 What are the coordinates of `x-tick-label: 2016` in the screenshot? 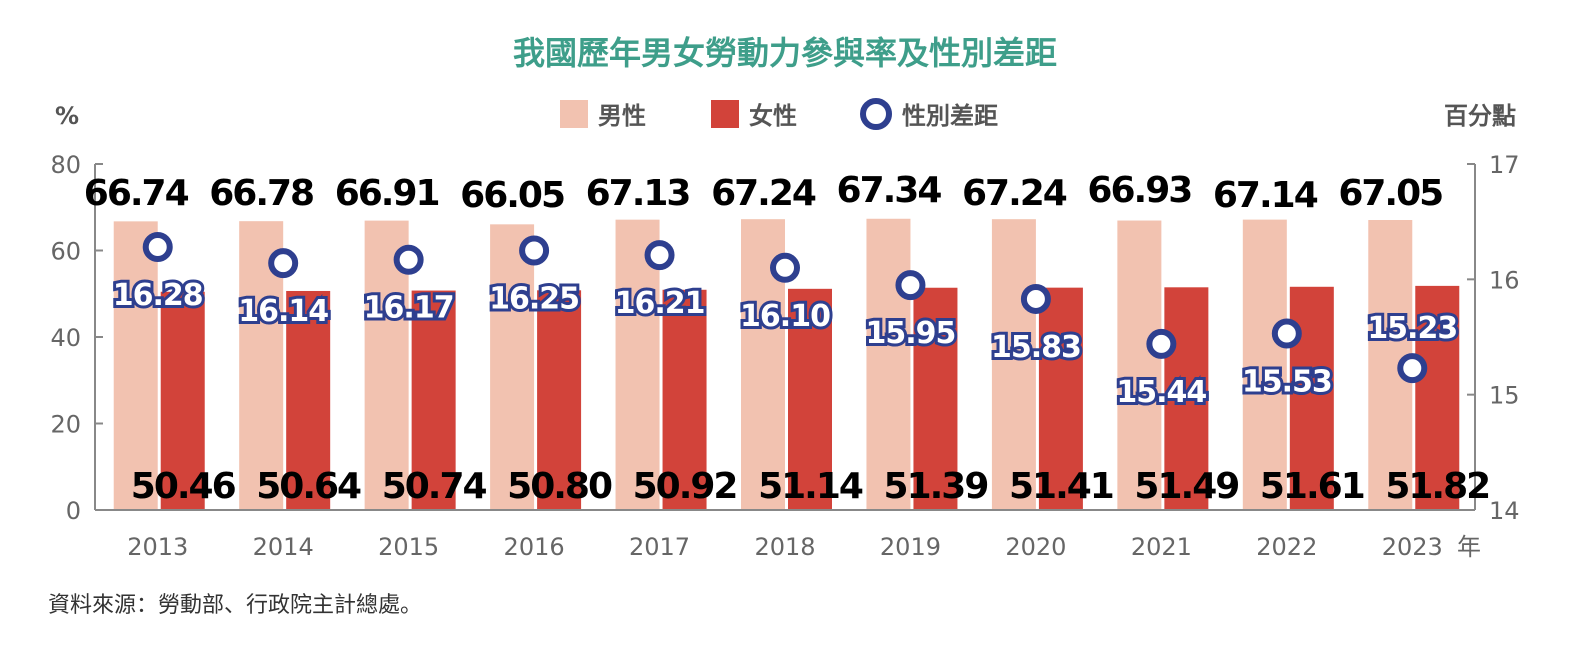 It's located at (534, 547).